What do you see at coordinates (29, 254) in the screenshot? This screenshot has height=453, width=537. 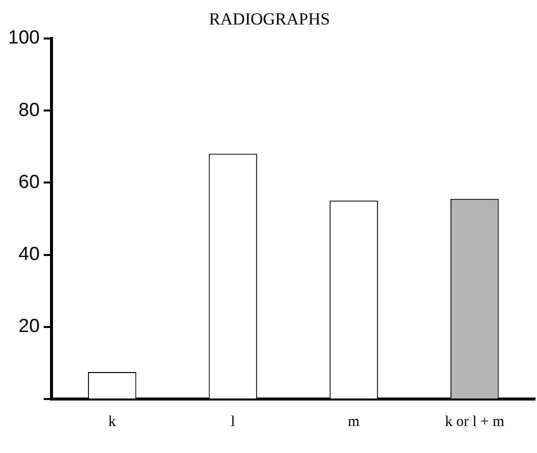 I see `y-tick-label: 40` at bounding box center [29, 254].